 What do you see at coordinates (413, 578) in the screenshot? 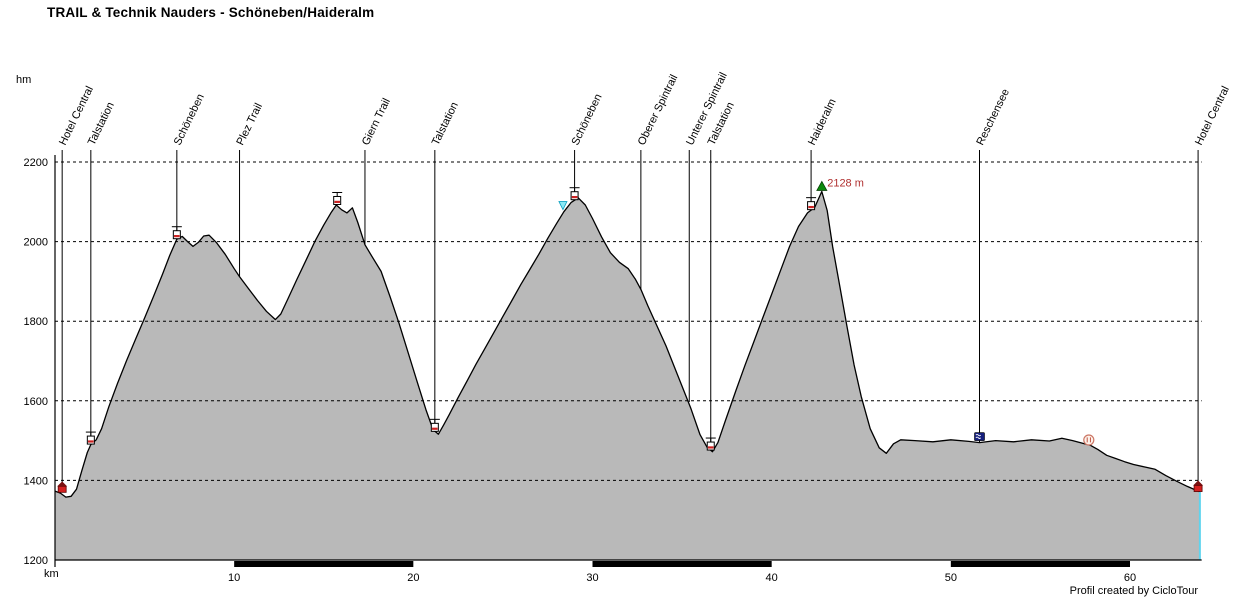
I see `x-tick-label: 20` at bounding box center [413, 578].